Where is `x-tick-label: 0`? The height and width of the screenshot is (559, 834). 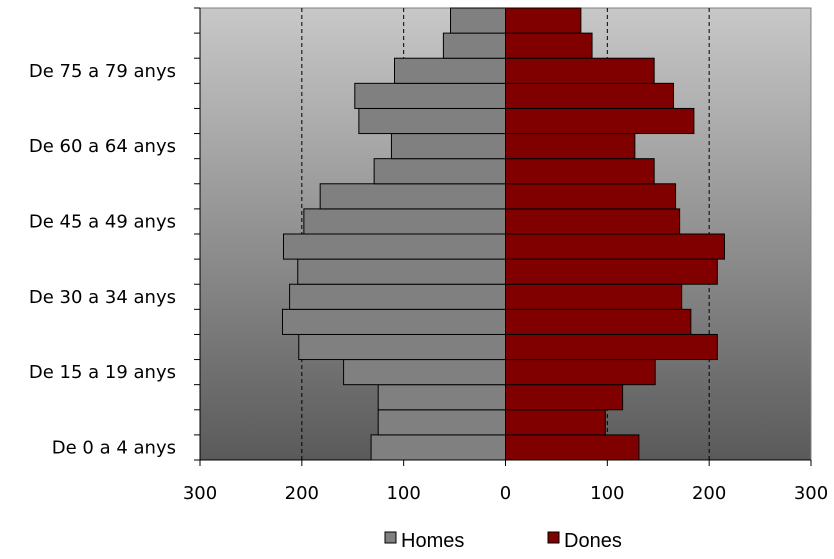 x-tick-label: 0 is located at coordinates (505, 493).